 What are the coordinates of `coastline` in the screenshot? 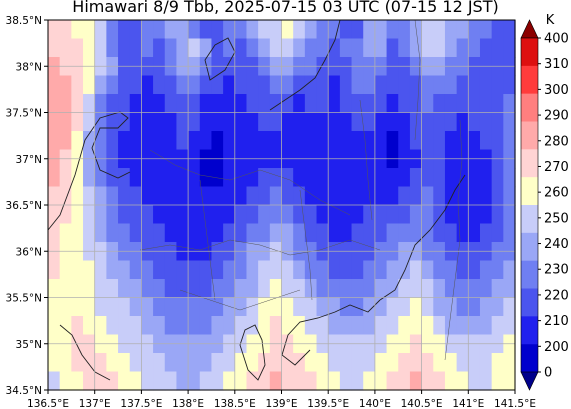 It's located at (89, 171).